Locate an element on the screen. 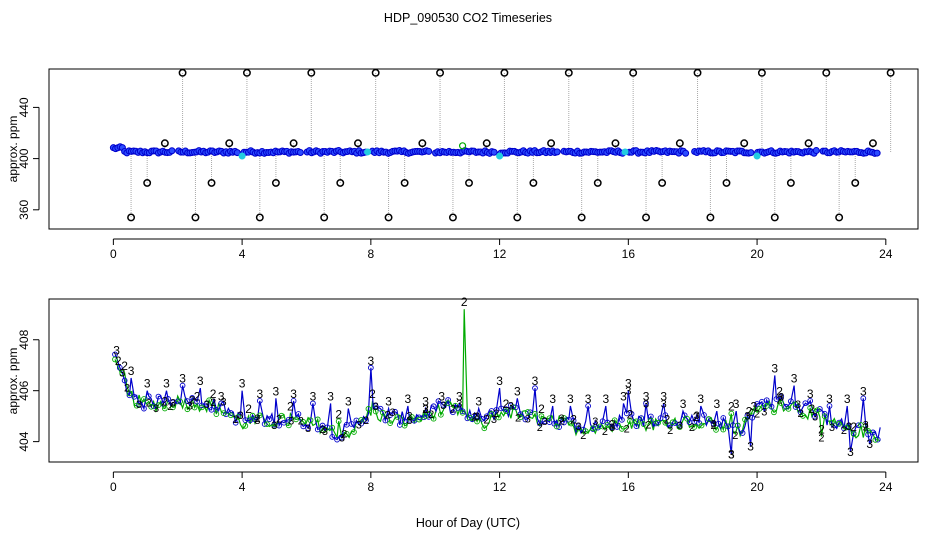 Image resolution: width=936 pixels, height=540 pixels. series-3-dip-label-2: 3 is located at coordinates (850, 452).